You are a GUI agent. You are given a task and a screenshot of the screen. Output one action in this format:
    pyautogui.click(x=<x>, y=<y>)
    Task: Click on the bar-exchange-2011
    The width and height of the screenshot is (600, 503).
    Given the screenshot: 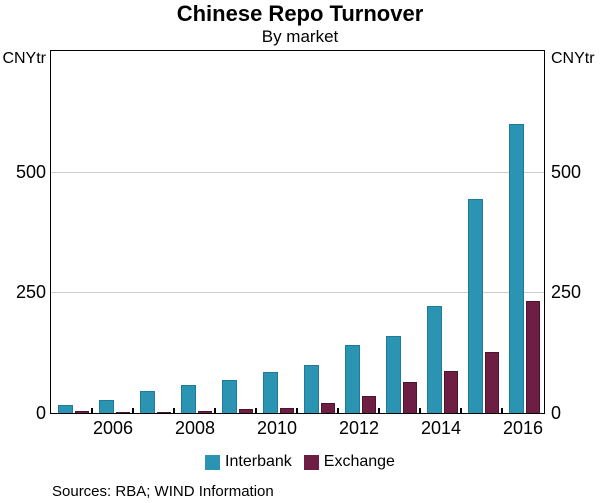 What is the action you would take?
    pyautogui.click(x=327, y=407)
    